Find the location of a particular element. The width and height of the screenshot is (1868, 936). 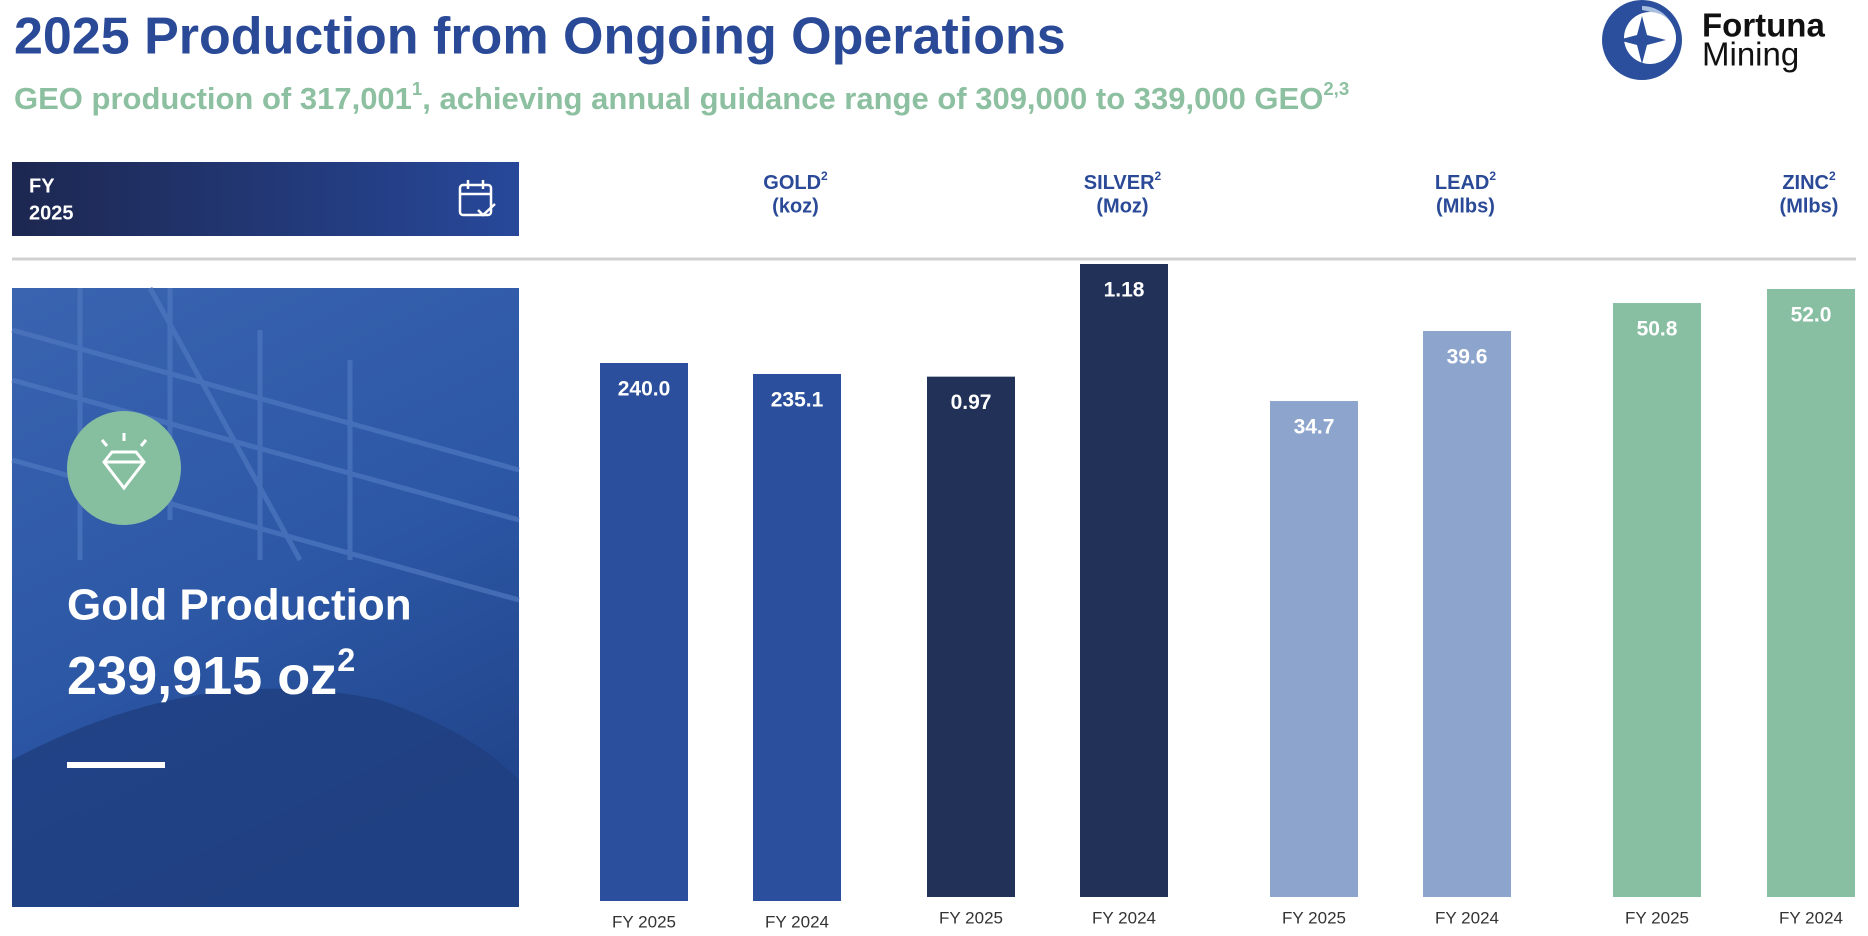

value-label: 240.0 is located at coordinates (644, 389).